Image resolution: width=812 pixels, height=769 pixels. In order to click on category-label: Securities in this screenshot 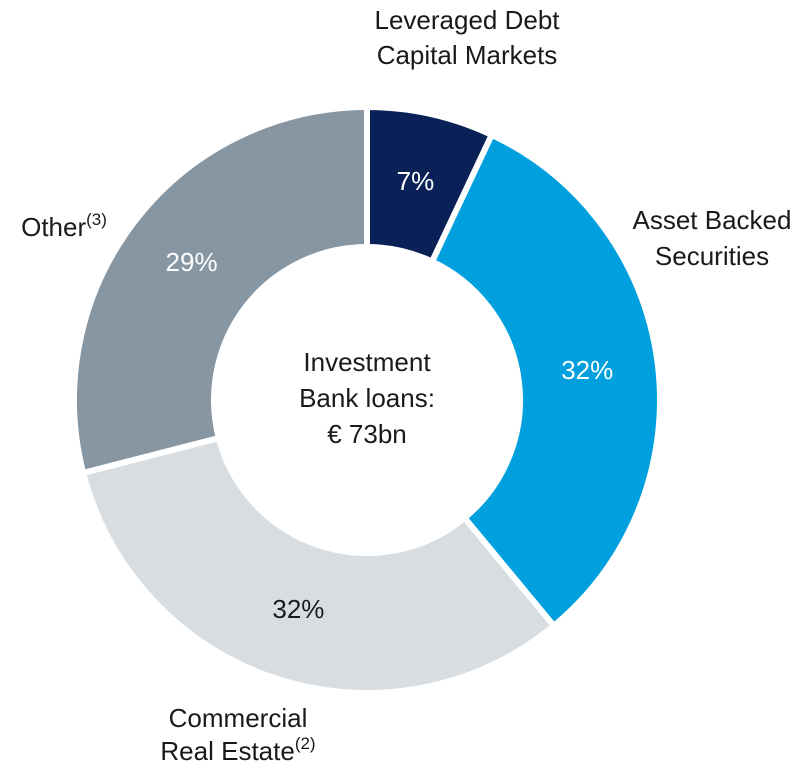, I will do `click(712, 256)`.